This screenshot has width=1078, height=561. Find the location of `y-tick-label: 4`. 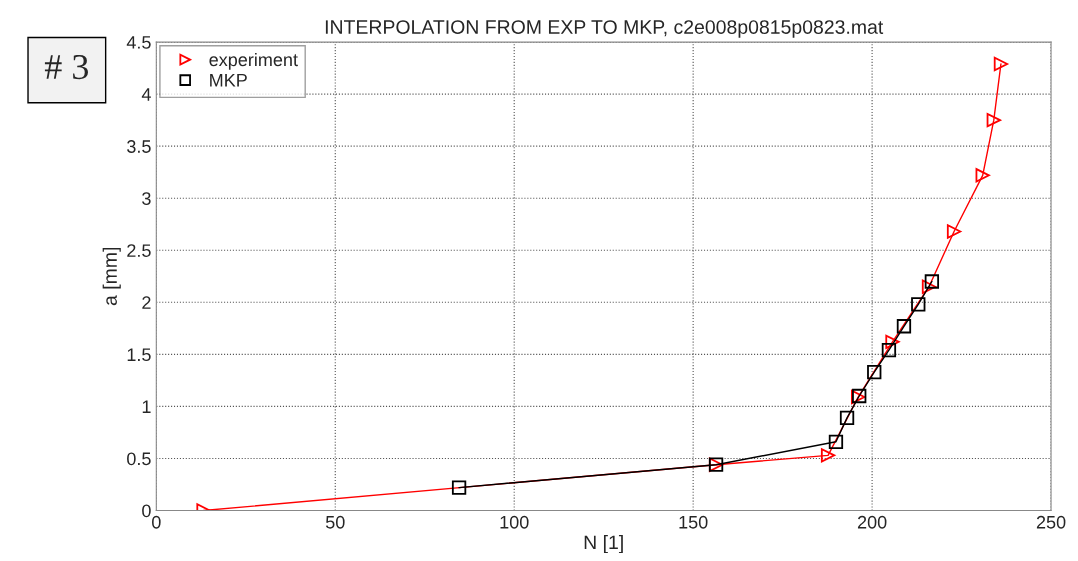

y-tick-label: 4 is located at coordinates (146, 94).